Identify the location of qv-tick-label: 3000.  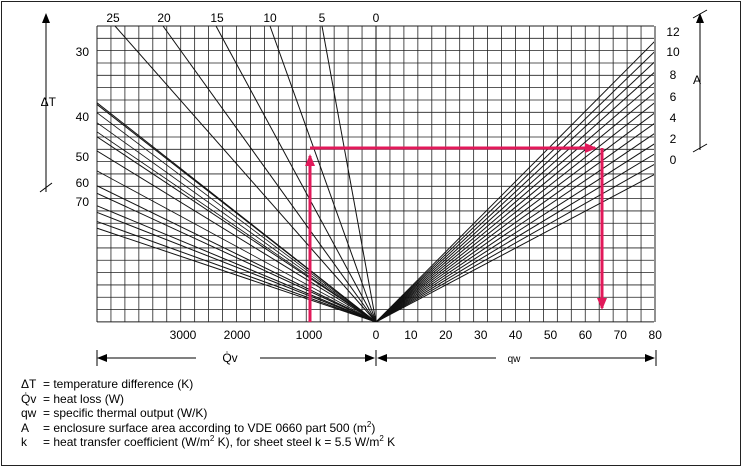
(183, 335).